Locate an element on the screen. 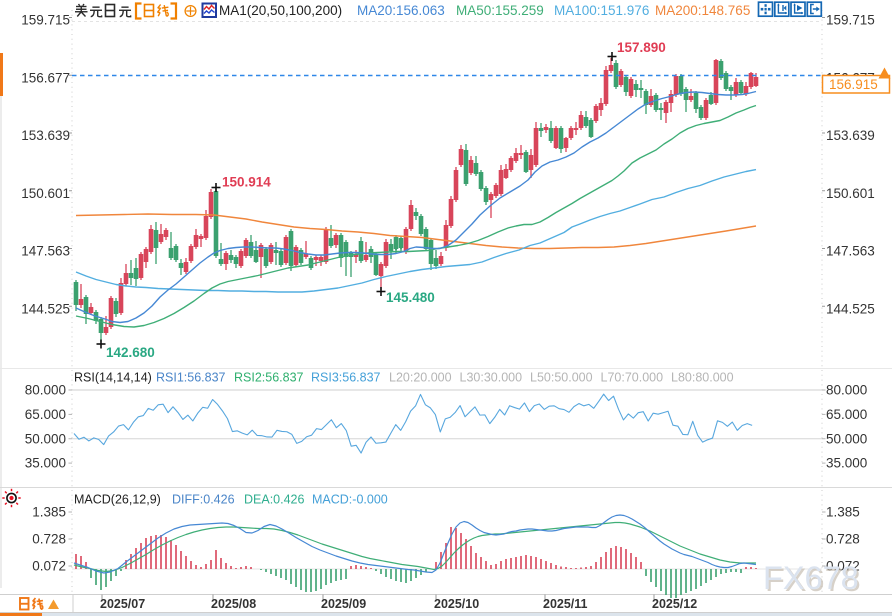  svg-text: MA200:148.765 is located at coordinates (702, 10).